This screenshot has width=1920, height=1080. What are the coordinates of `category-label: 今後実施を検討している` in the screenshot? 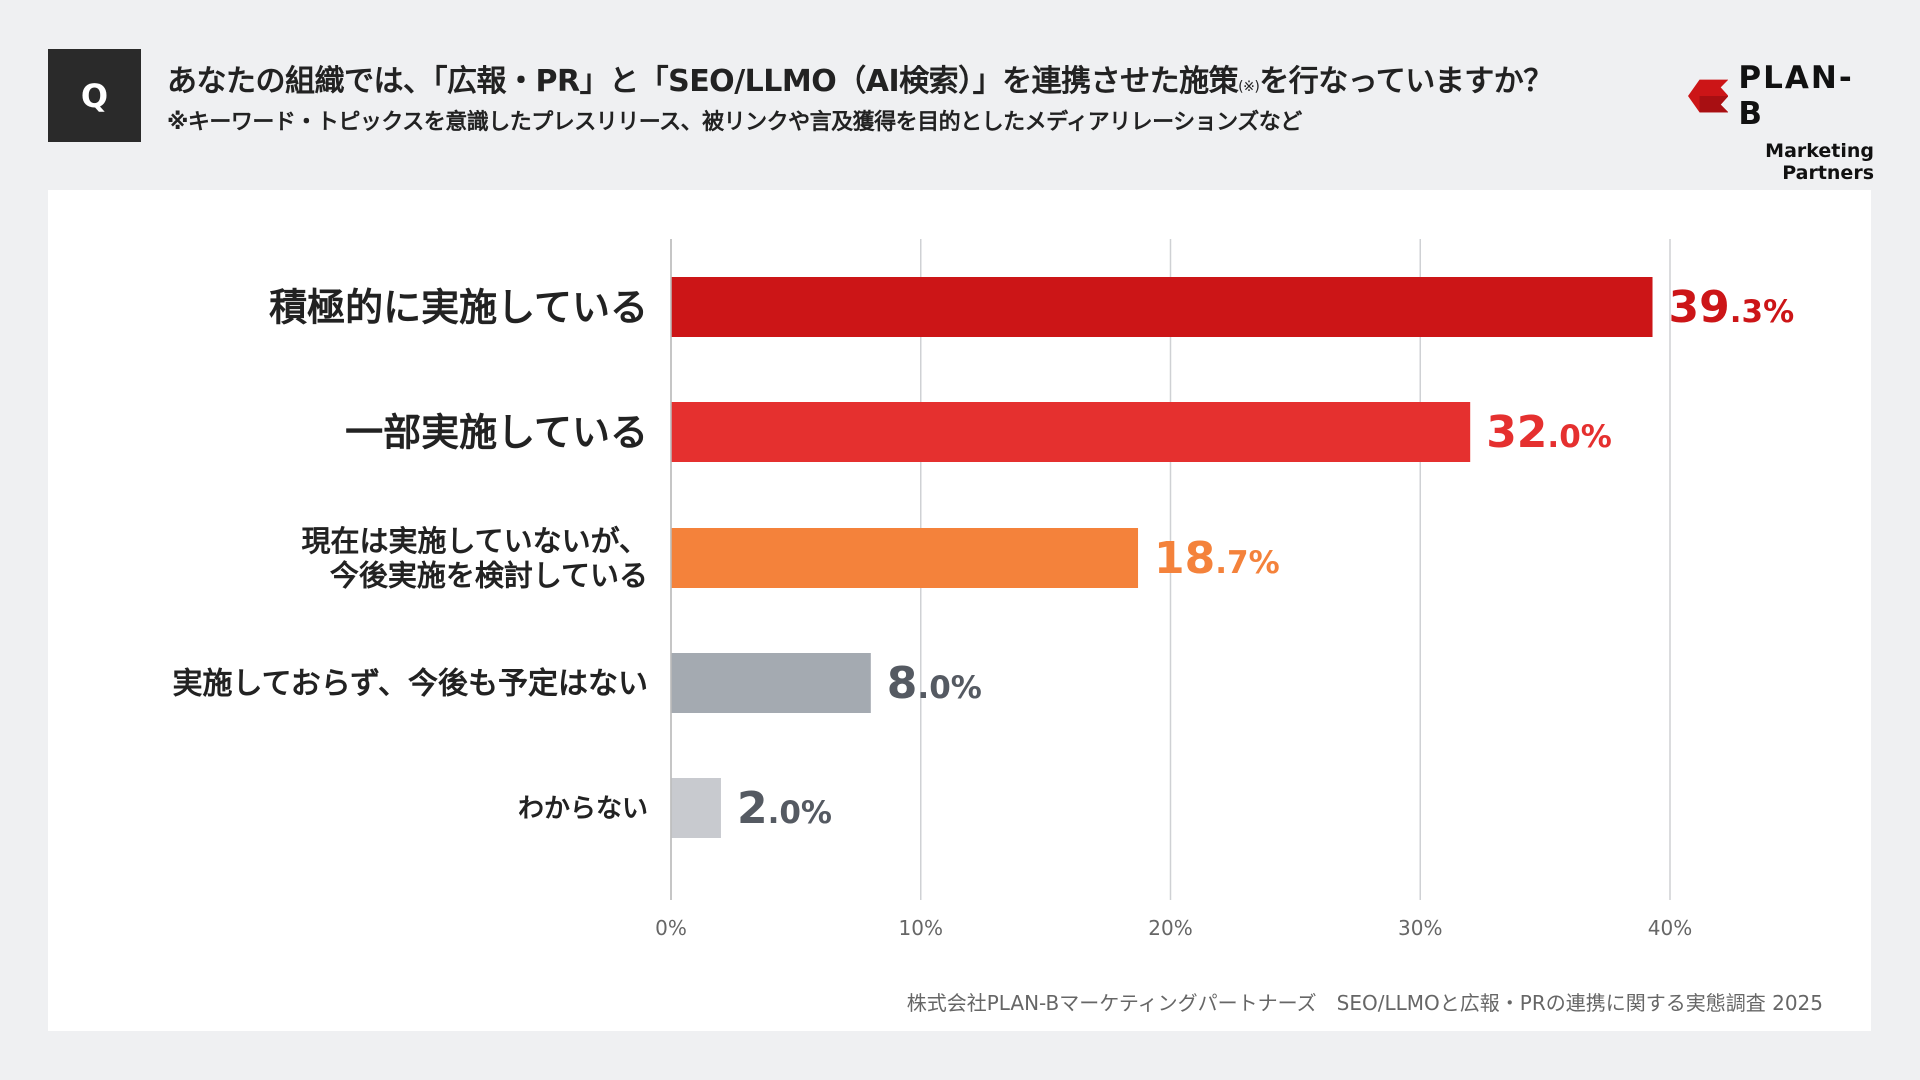 It's located at (489, 576).